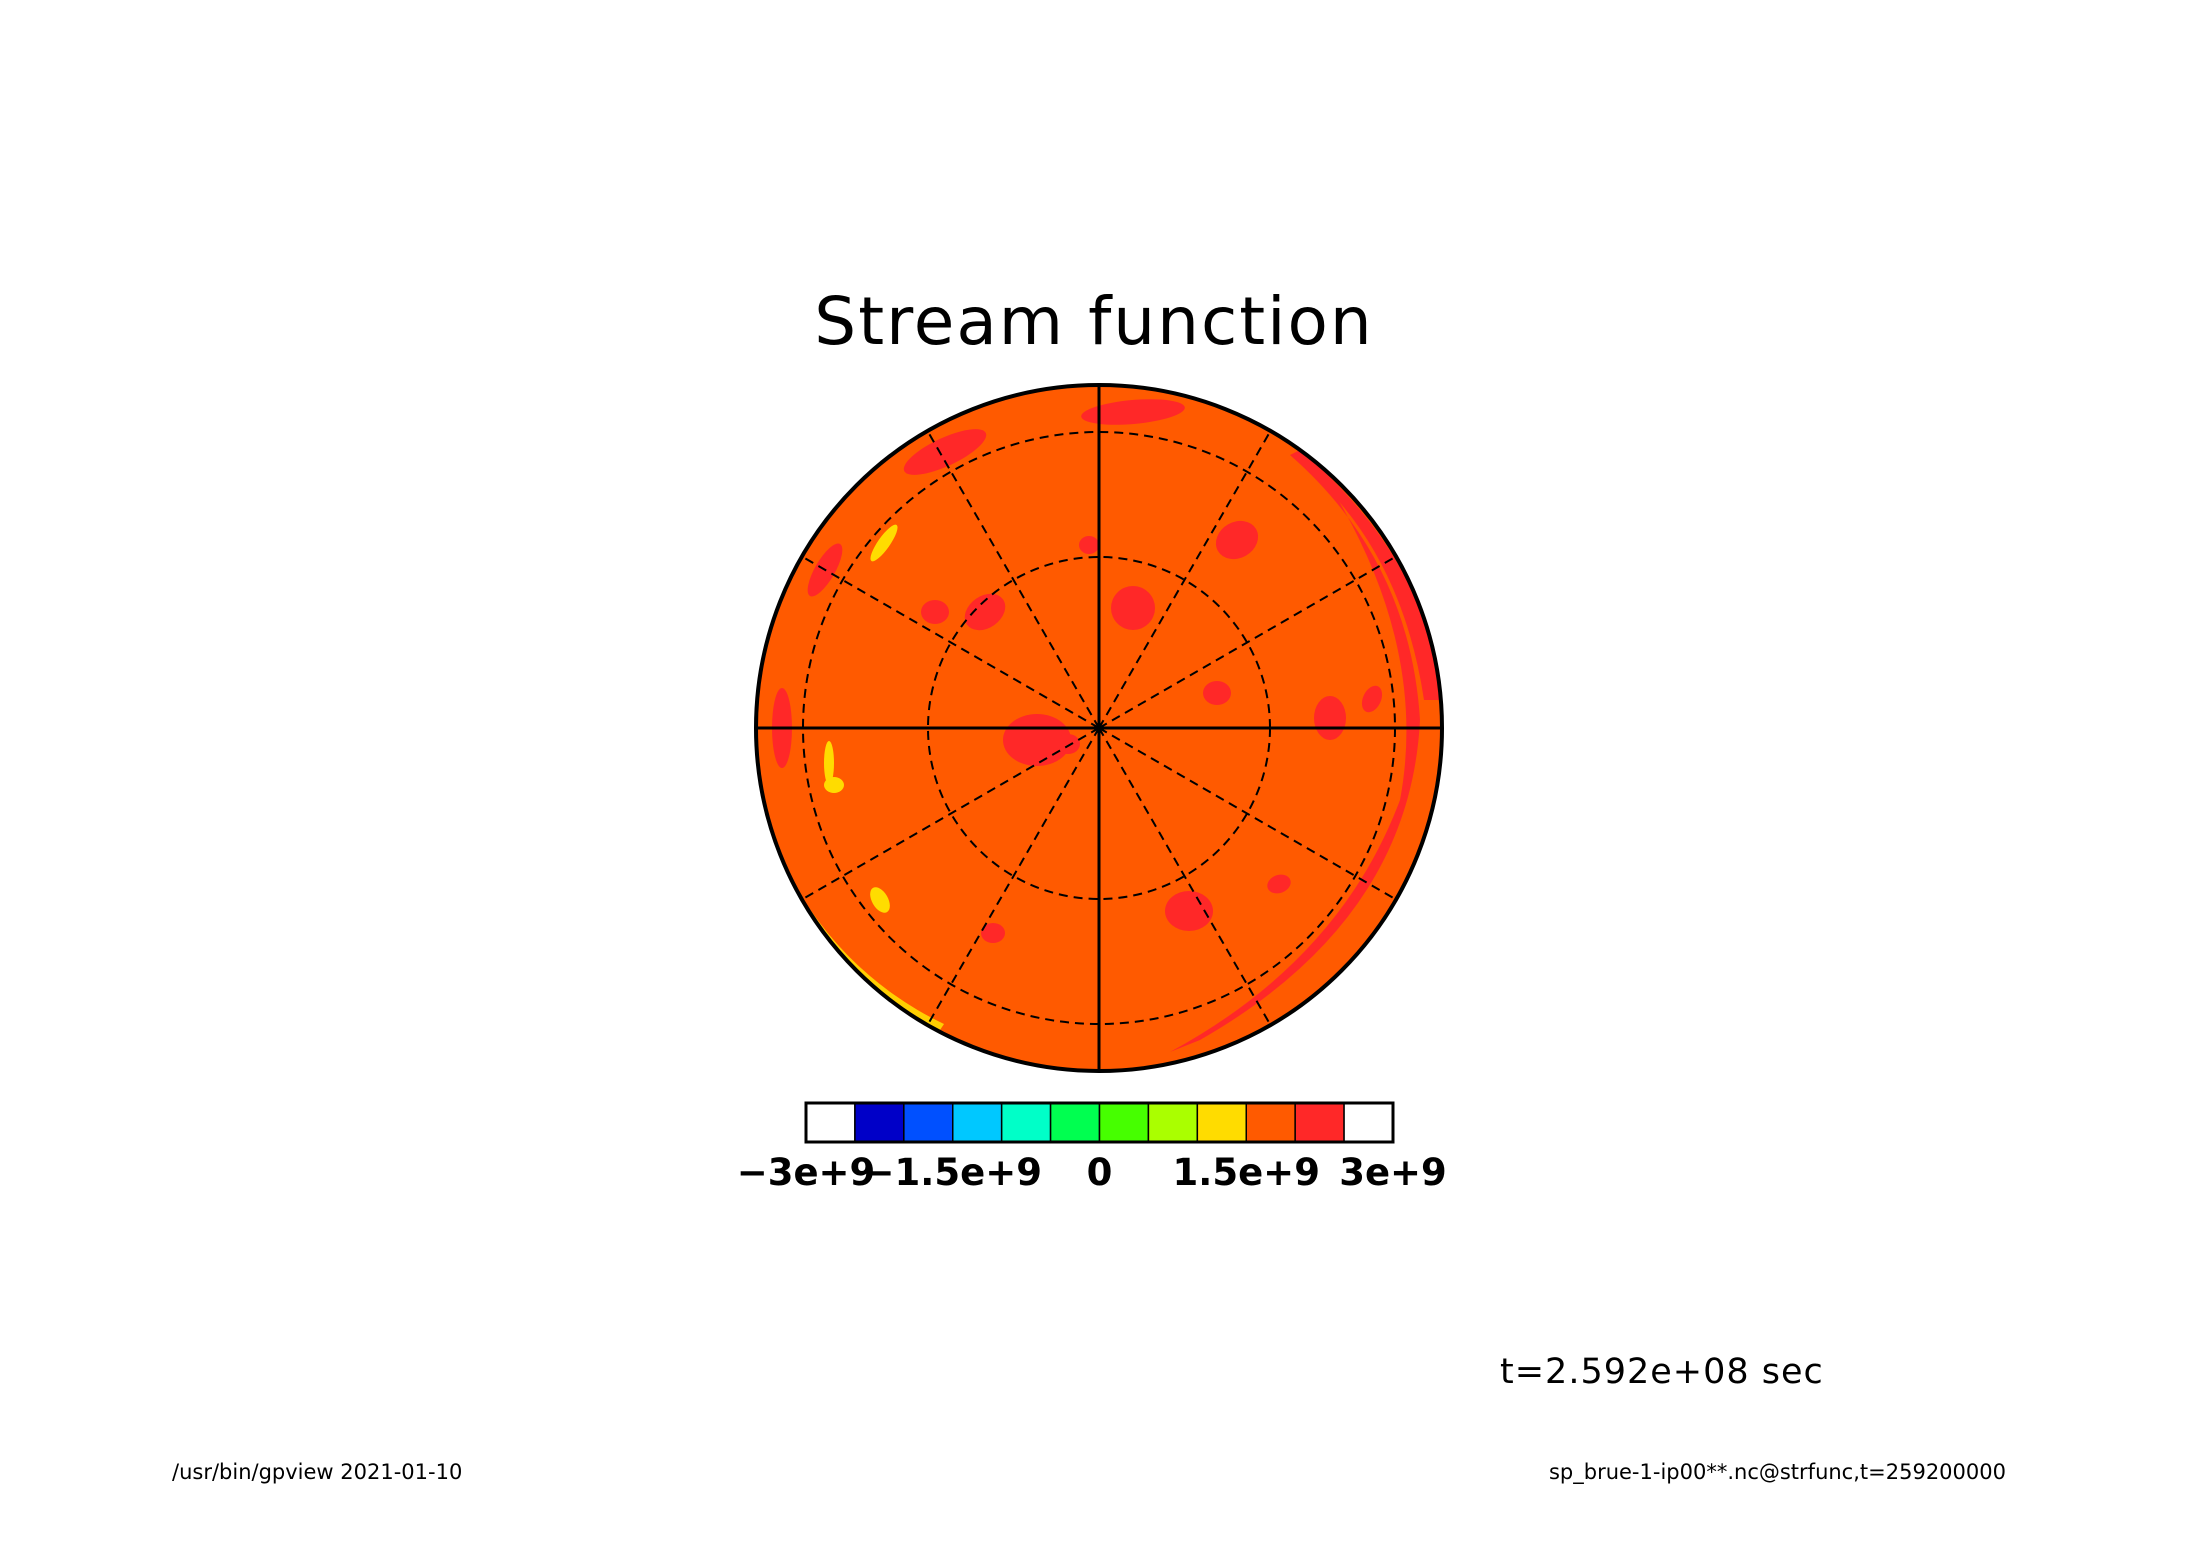  I want to click on footer-right: sp_brue-1-ip00**.nc@strfunc,t=259200000, so click(1777, 1472).